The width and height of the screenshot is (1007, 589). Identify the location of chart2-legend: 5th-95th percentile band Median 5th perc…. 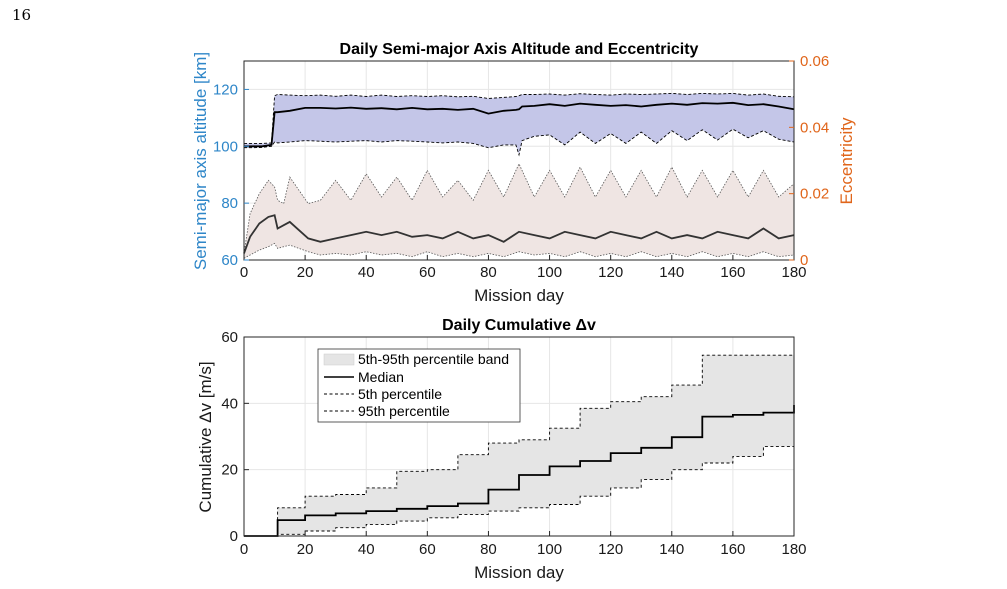
(419, 385).